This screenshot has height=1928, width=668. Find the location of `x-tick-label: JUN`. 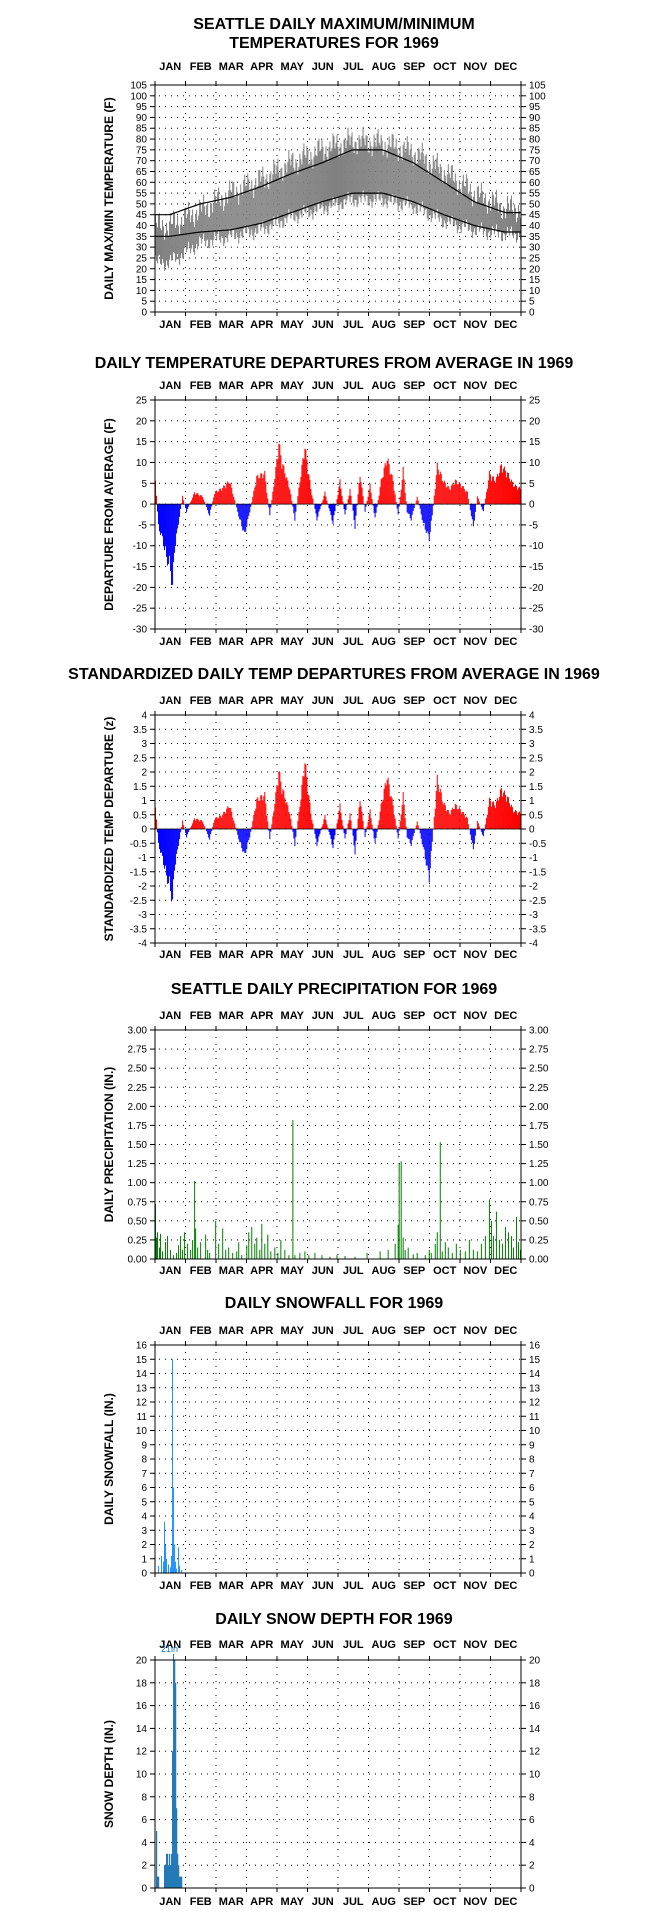

x-tick-label: JUN is located at coordinates (323, 1271).